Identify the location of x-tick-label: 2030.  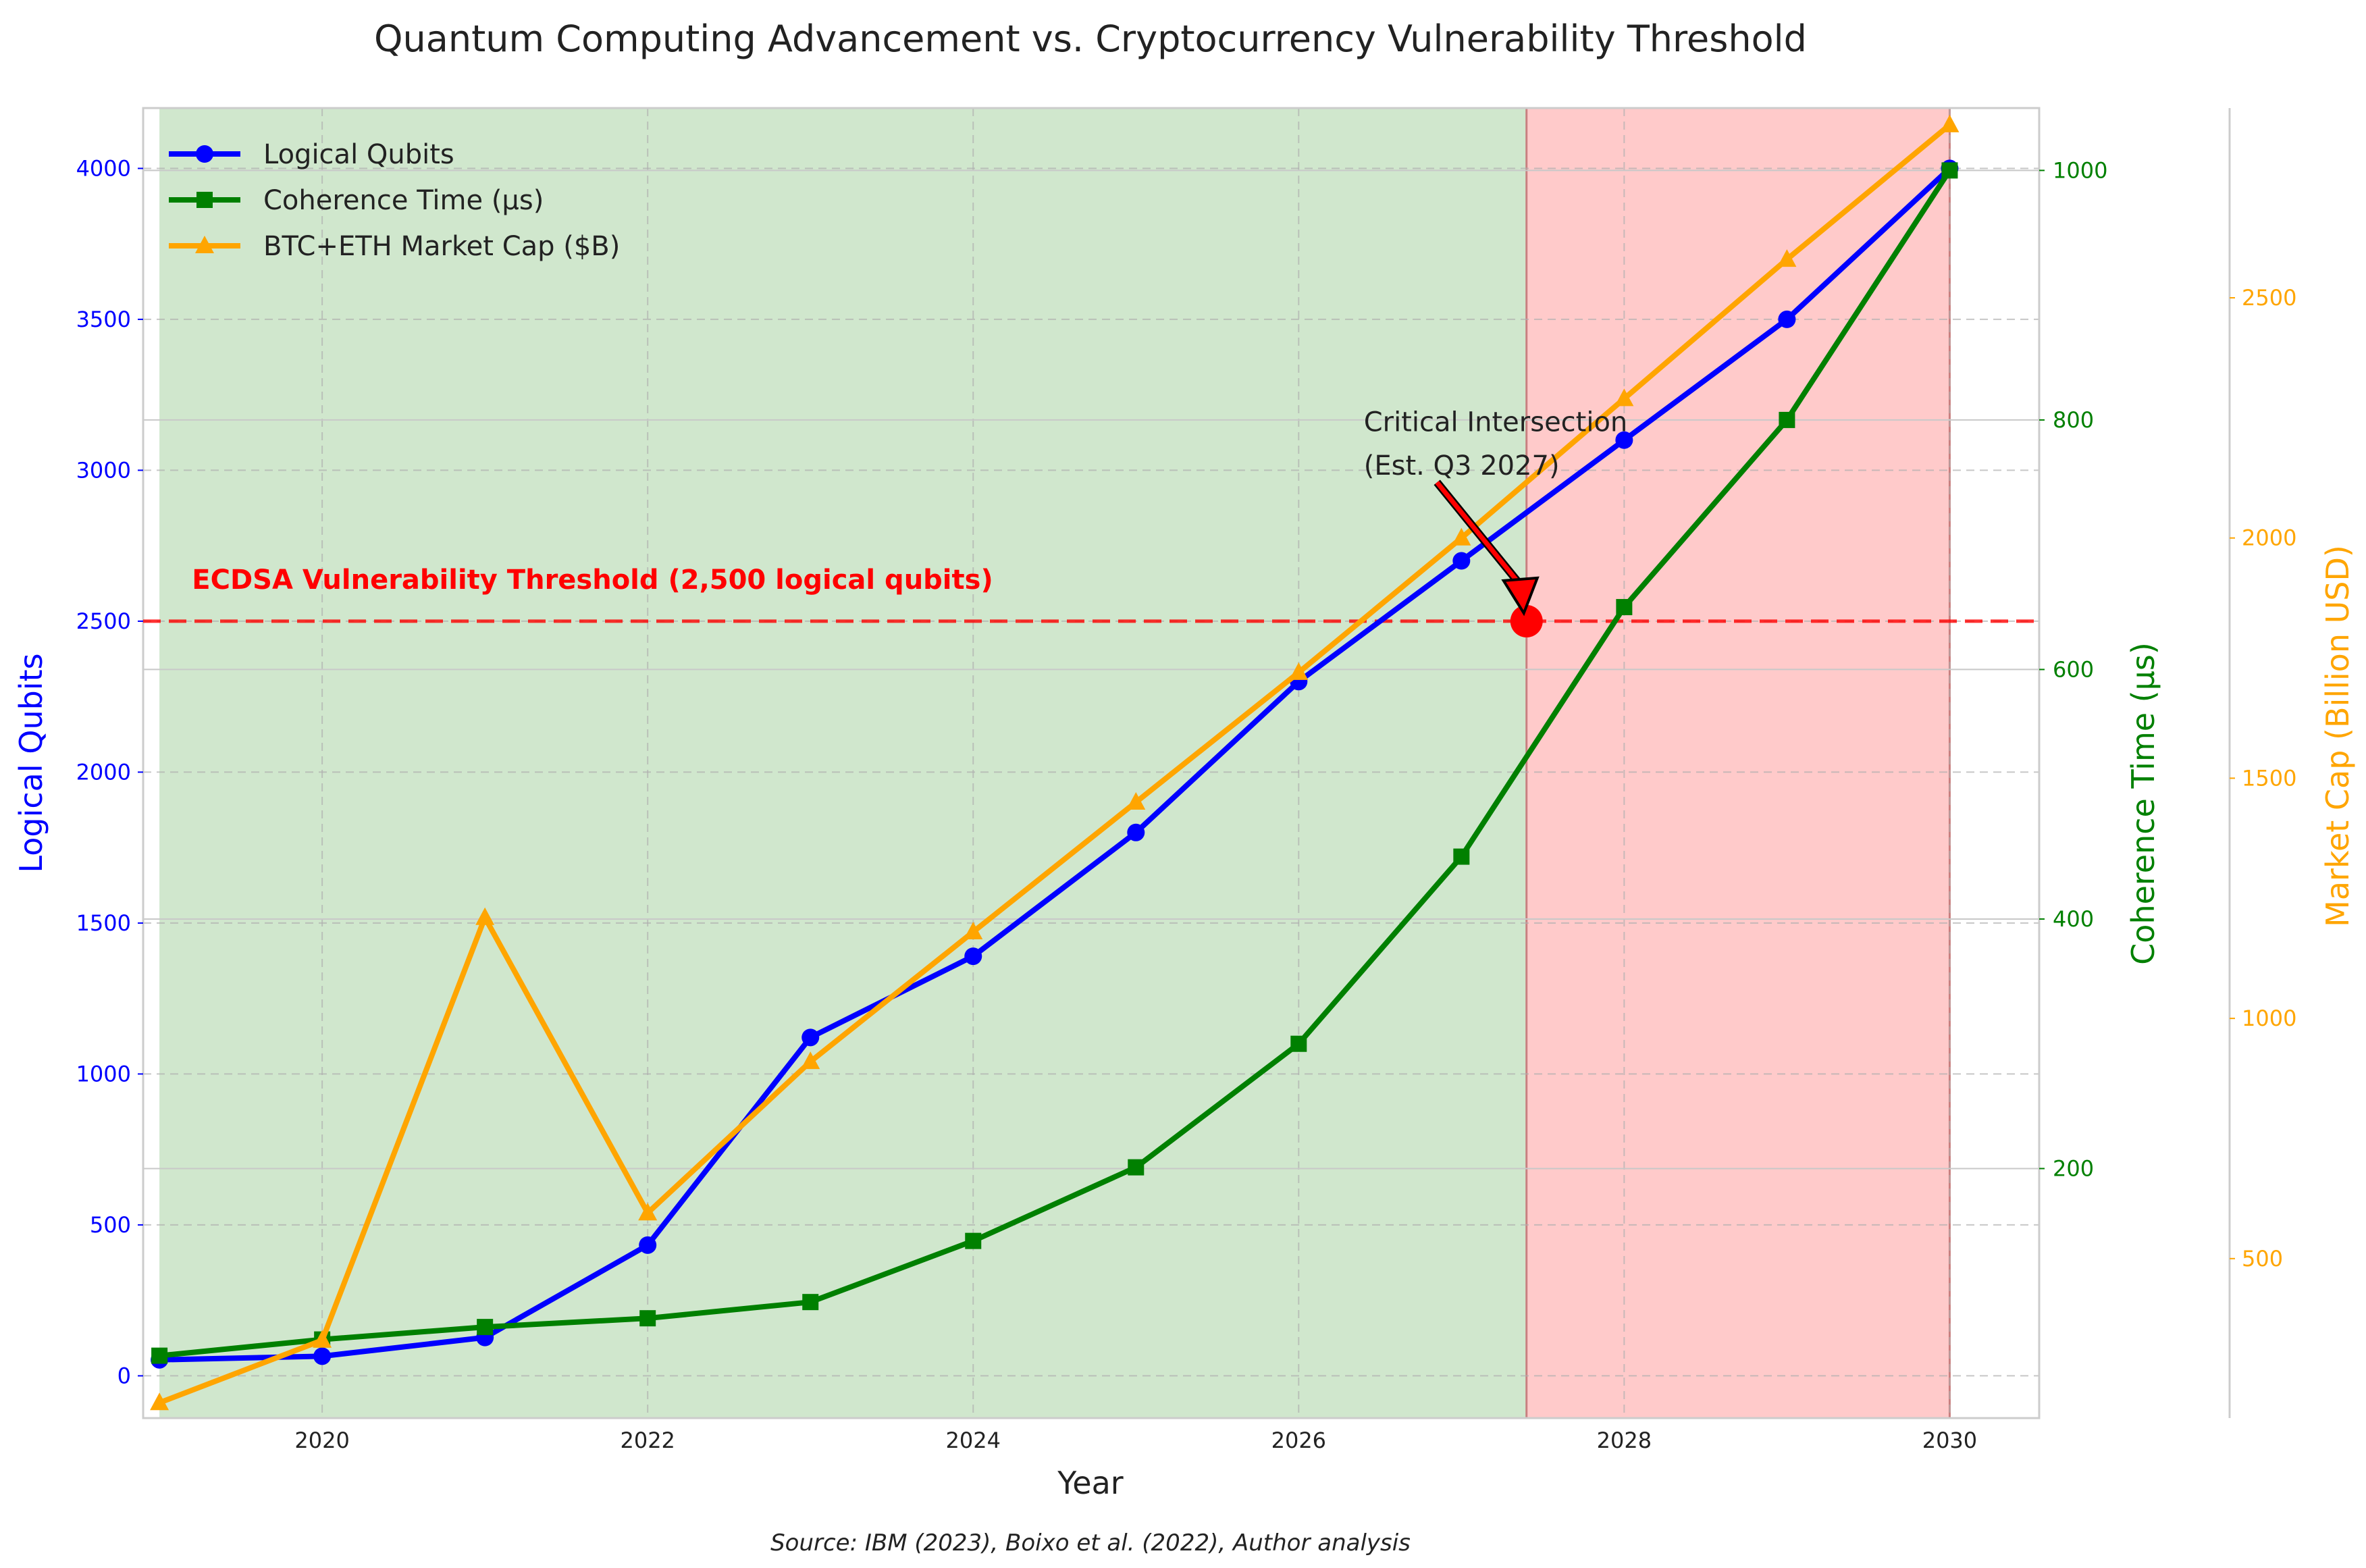
(1950, 1440).